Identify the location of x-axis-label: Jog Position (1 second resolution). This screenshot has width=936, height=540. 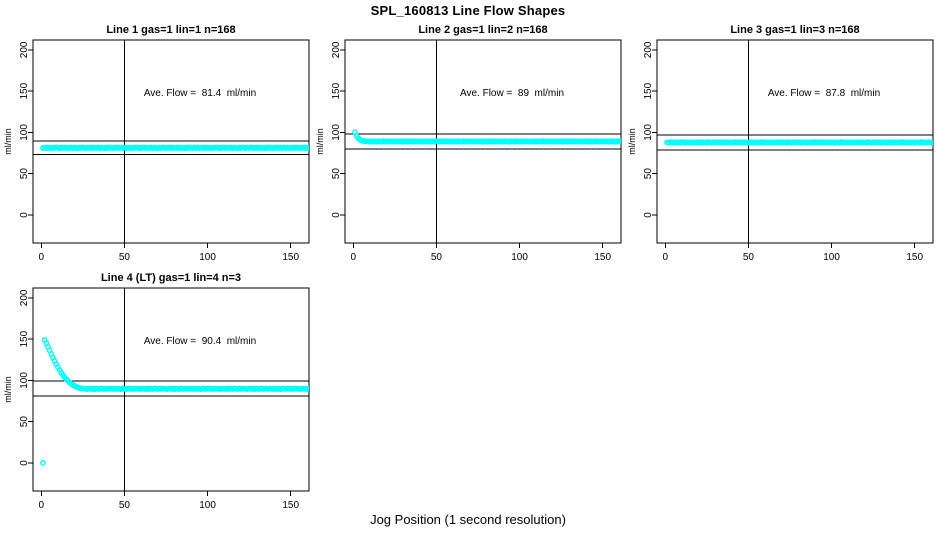
(468, 519).